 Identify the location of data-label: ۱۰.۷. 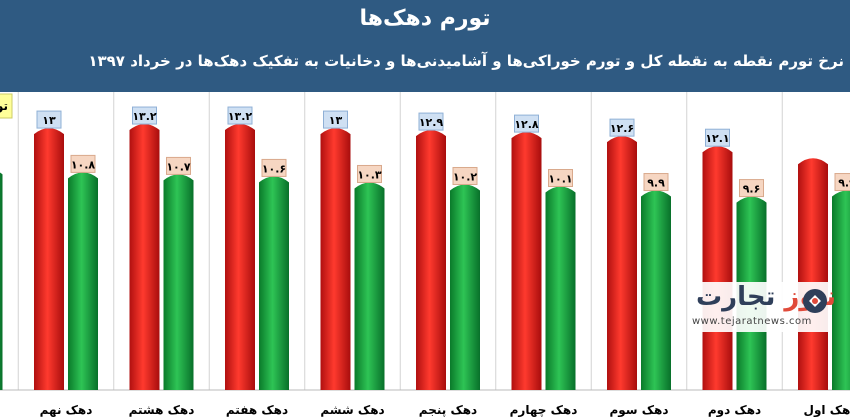
(178, 166).